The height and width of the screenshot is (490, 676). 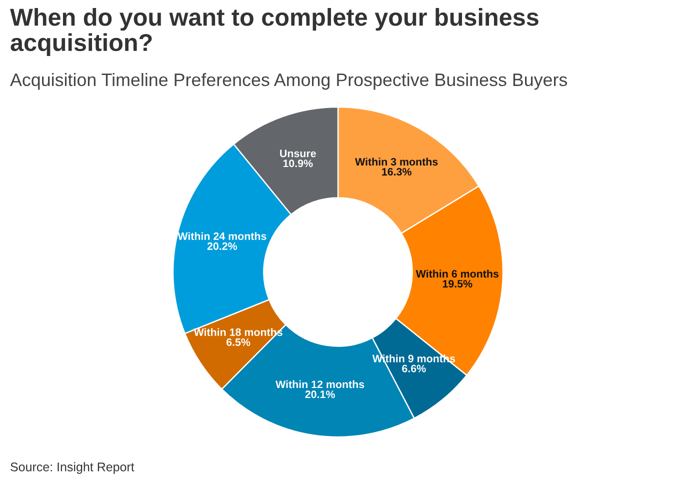 What do you see at coordinates (457, 274) in the screenshot?
I see `slice-label: Within 6 months` at bounding box center [457, 274].